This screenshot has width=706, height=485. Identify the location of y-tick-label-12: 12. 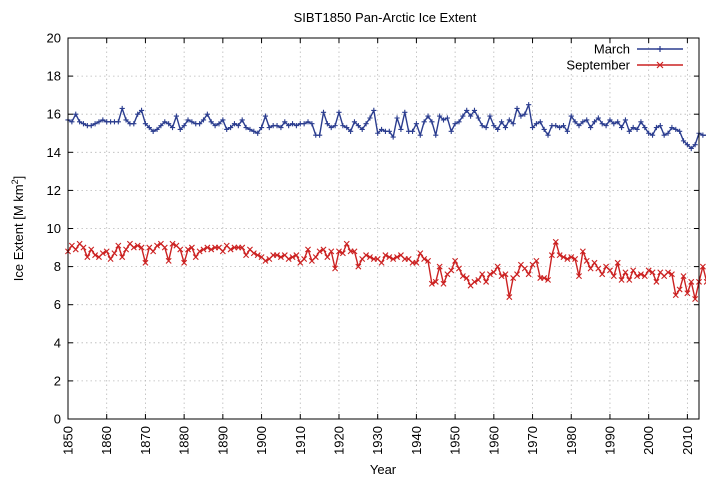
(54, 190).